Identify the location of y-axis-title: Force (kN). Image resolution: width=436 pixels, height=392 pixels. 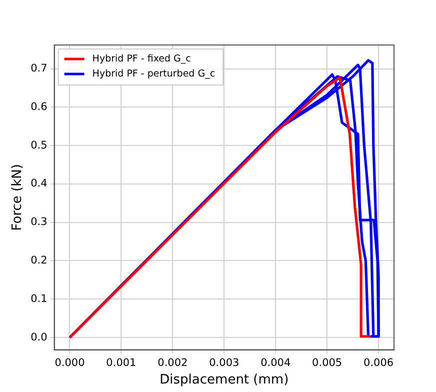
(18, 197).